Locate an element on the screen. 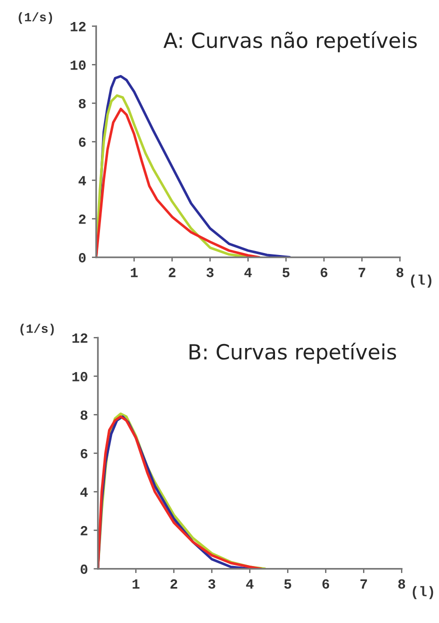  chart-title: B: Curvas repetíveis is located at coordinates (293, 353).